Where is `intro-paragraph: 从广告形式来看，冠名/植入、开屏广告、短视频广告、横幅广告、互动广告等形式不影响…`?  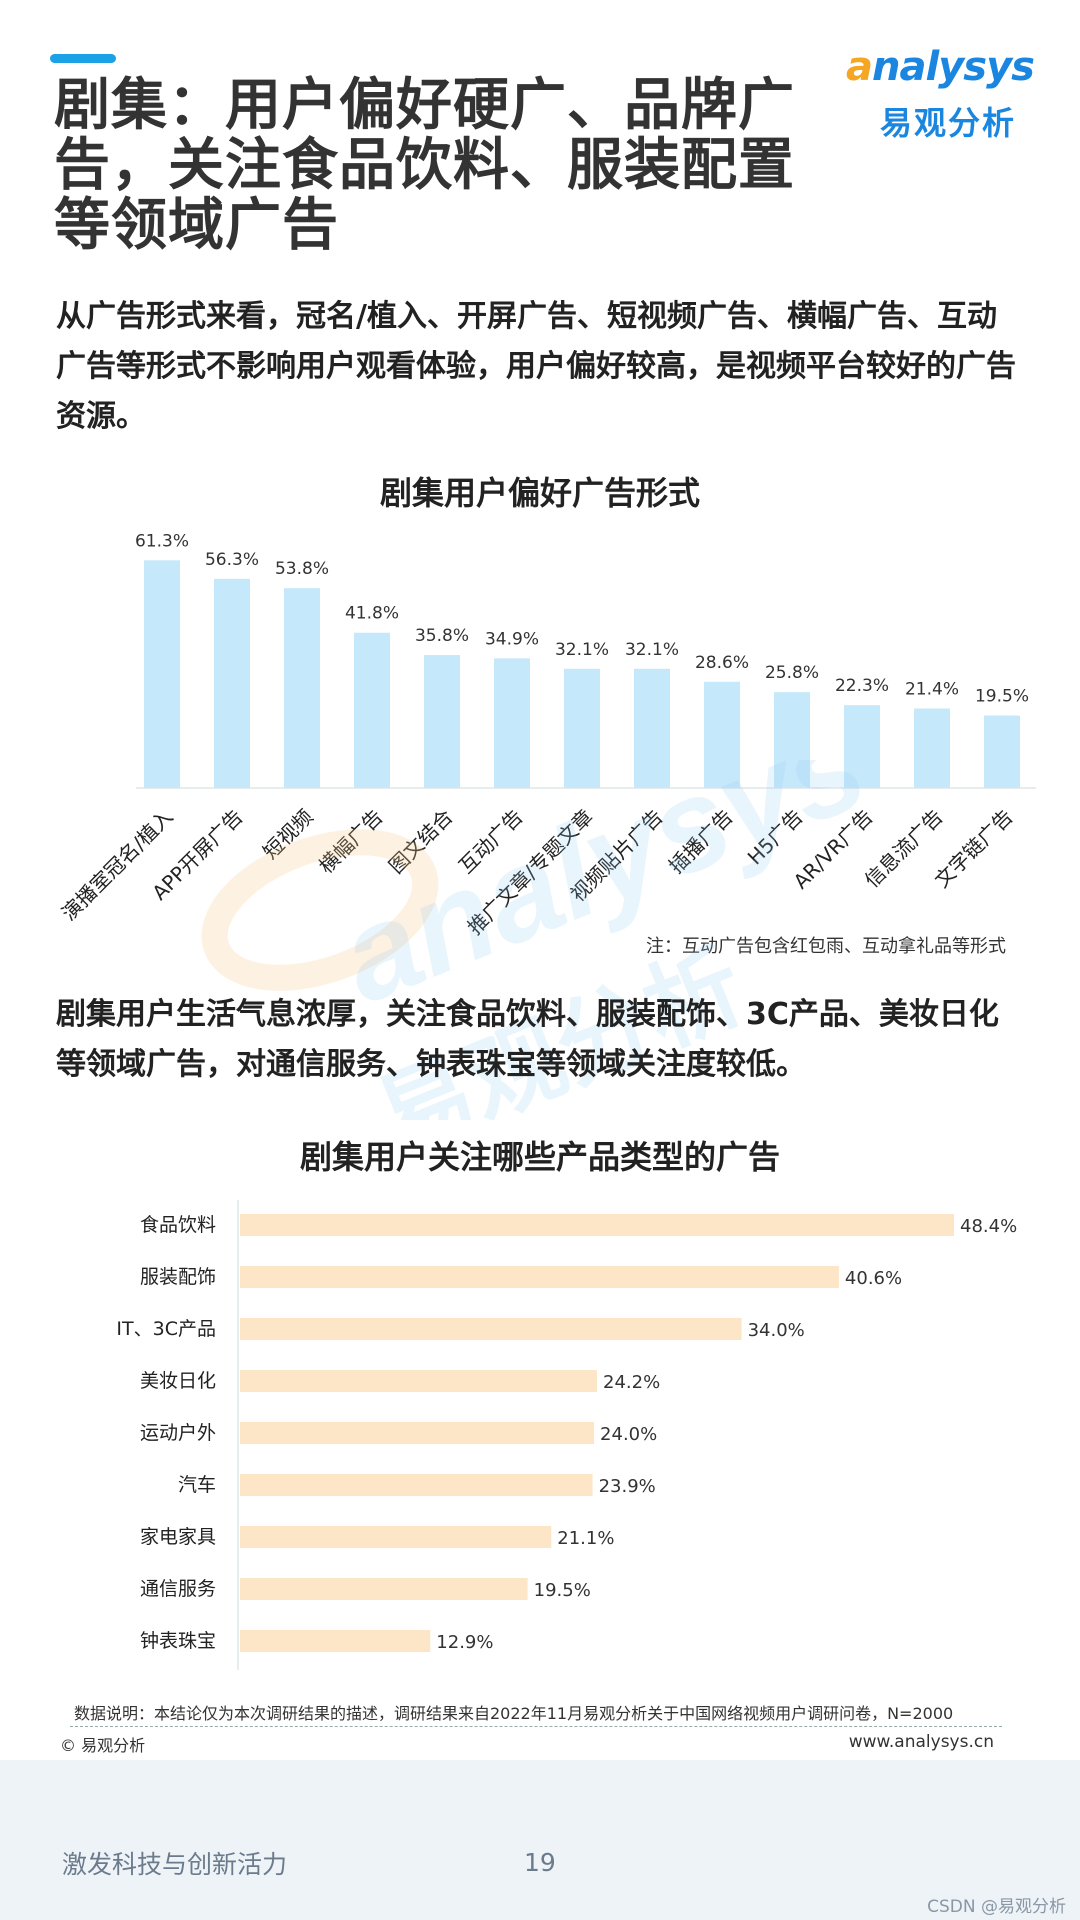
intro-paragraph: 从广告形式来看，冠名/植入、开屏广告、短视频广告、横幅广告、互动广告等形式不影响… is located at coordinates (536, 366).